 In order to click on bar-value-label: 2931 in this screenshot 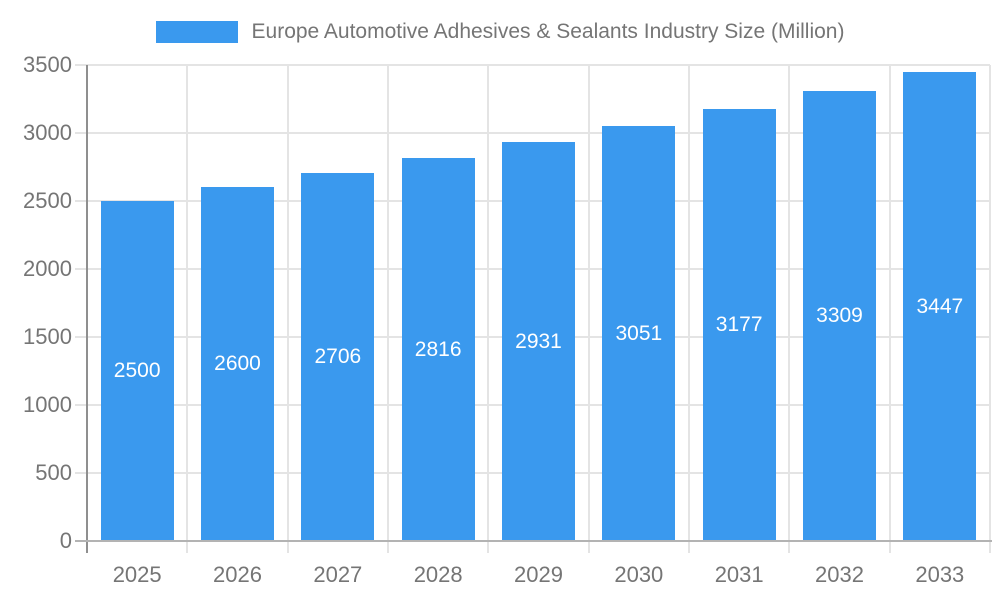, I will do `click(538, 341)`.